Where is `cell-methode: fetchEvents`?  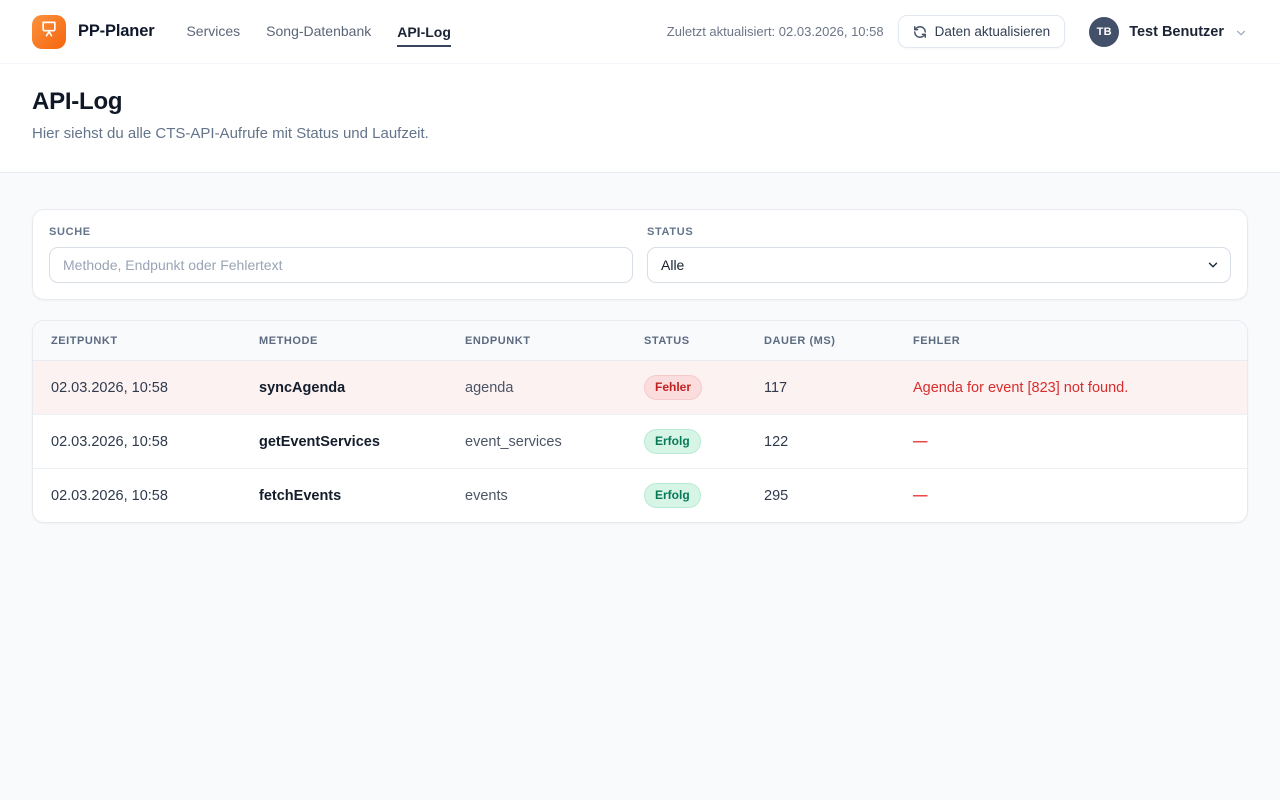 cell-methode: fetchEvents is located at coordinates (300, 495).